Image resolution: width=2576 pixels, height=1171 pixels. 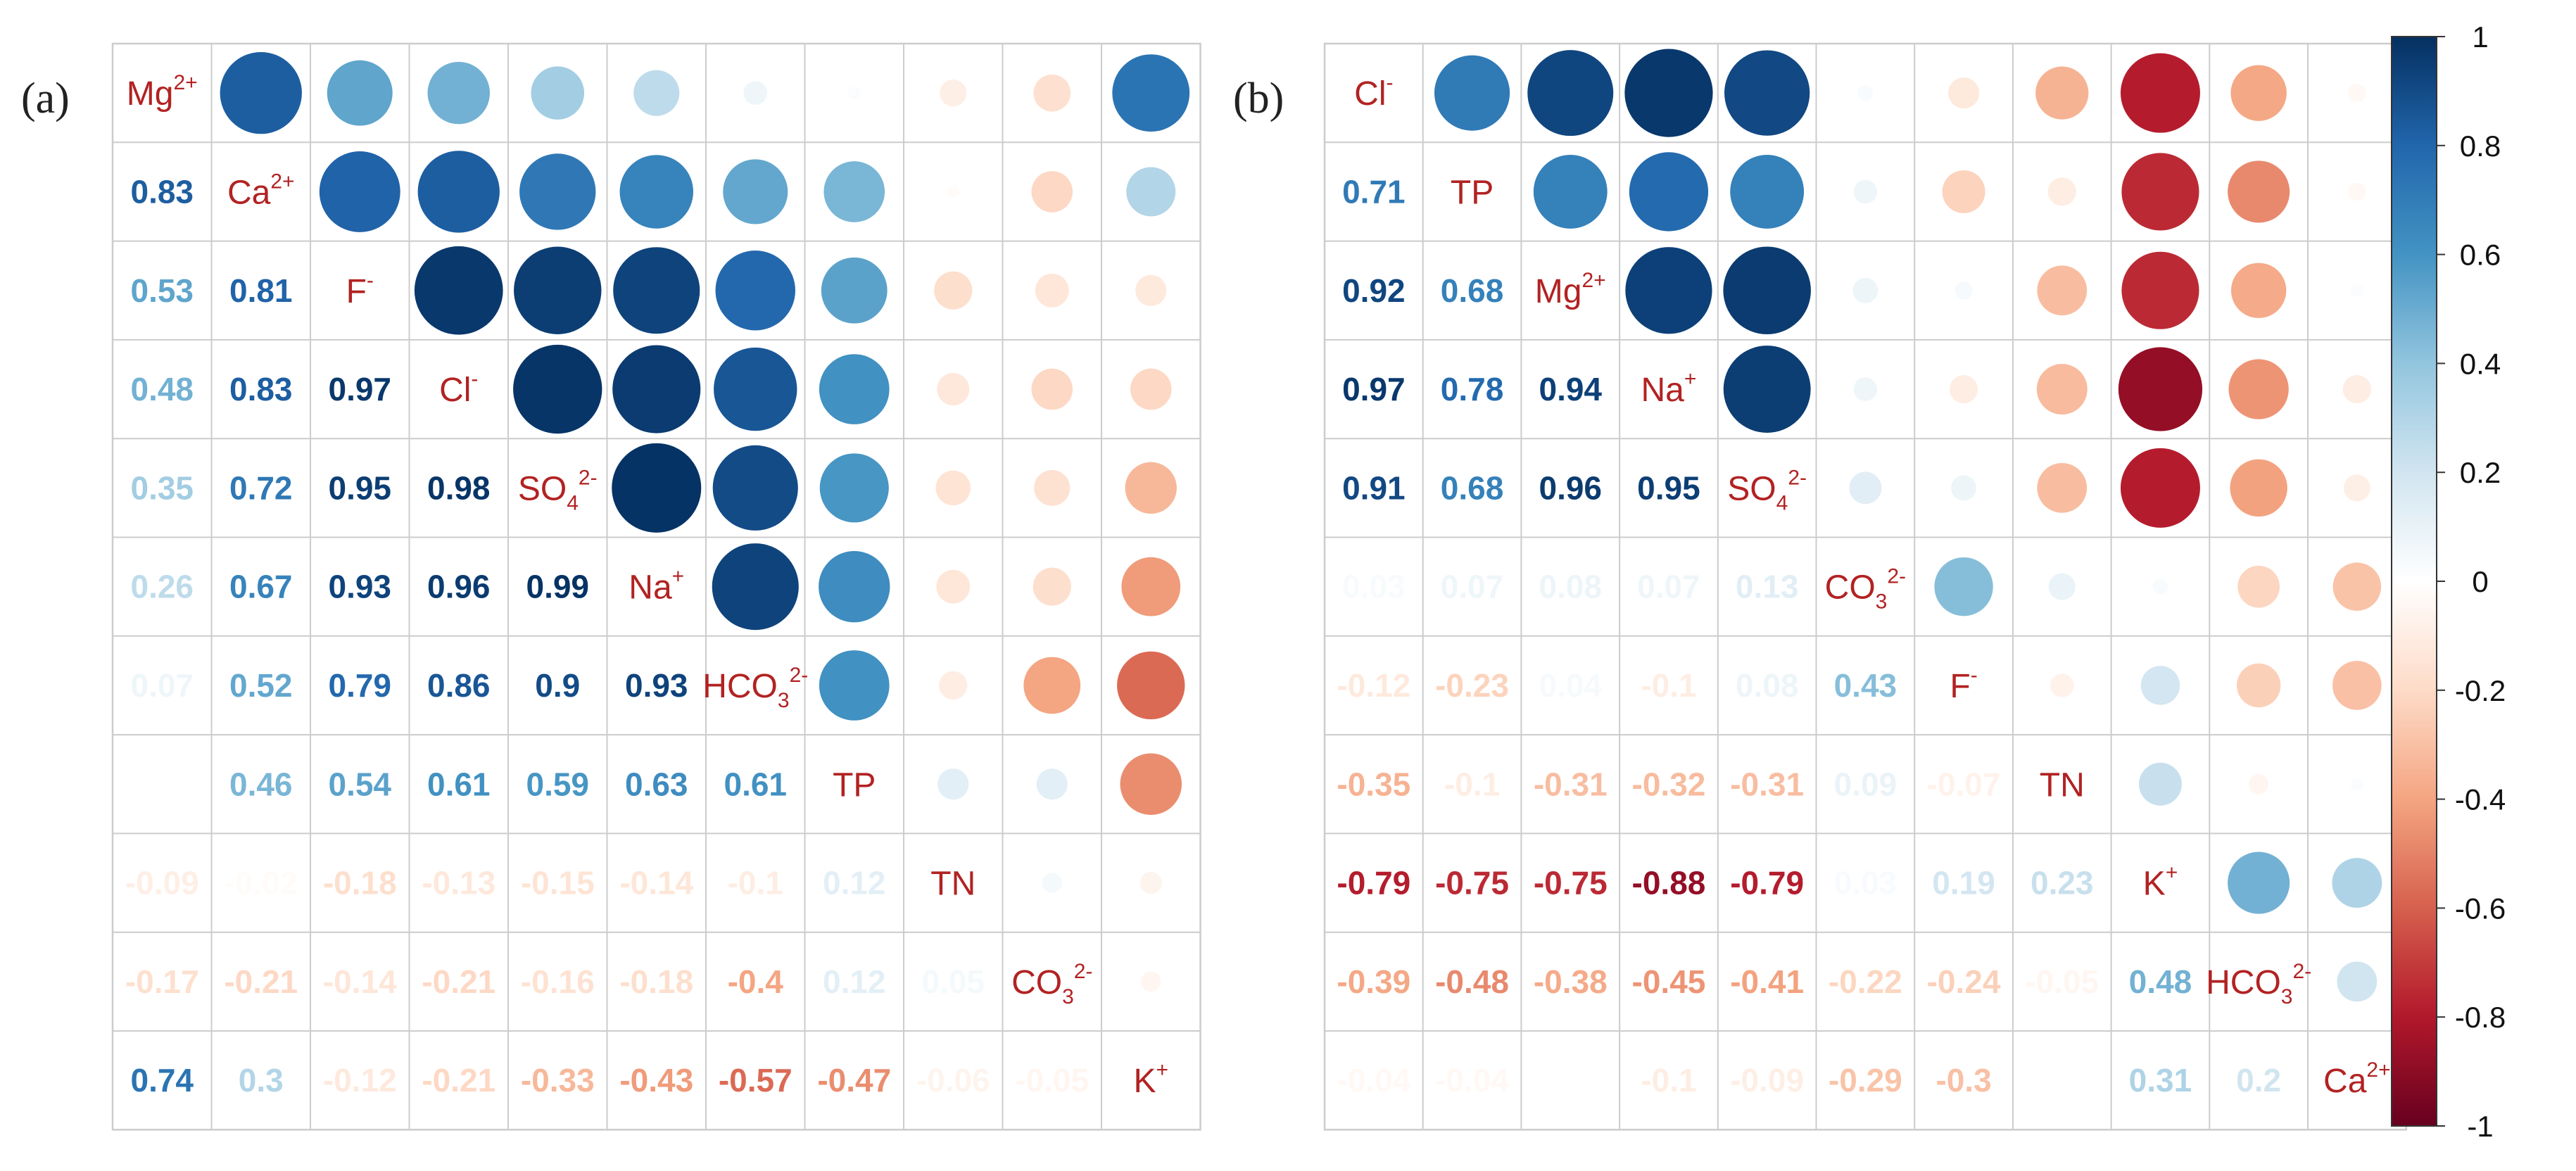 What do you see at coordinates (2062, 785) in the screenshot?
I see `diag-label-tn: TN` at bounding box center [2062, 785].